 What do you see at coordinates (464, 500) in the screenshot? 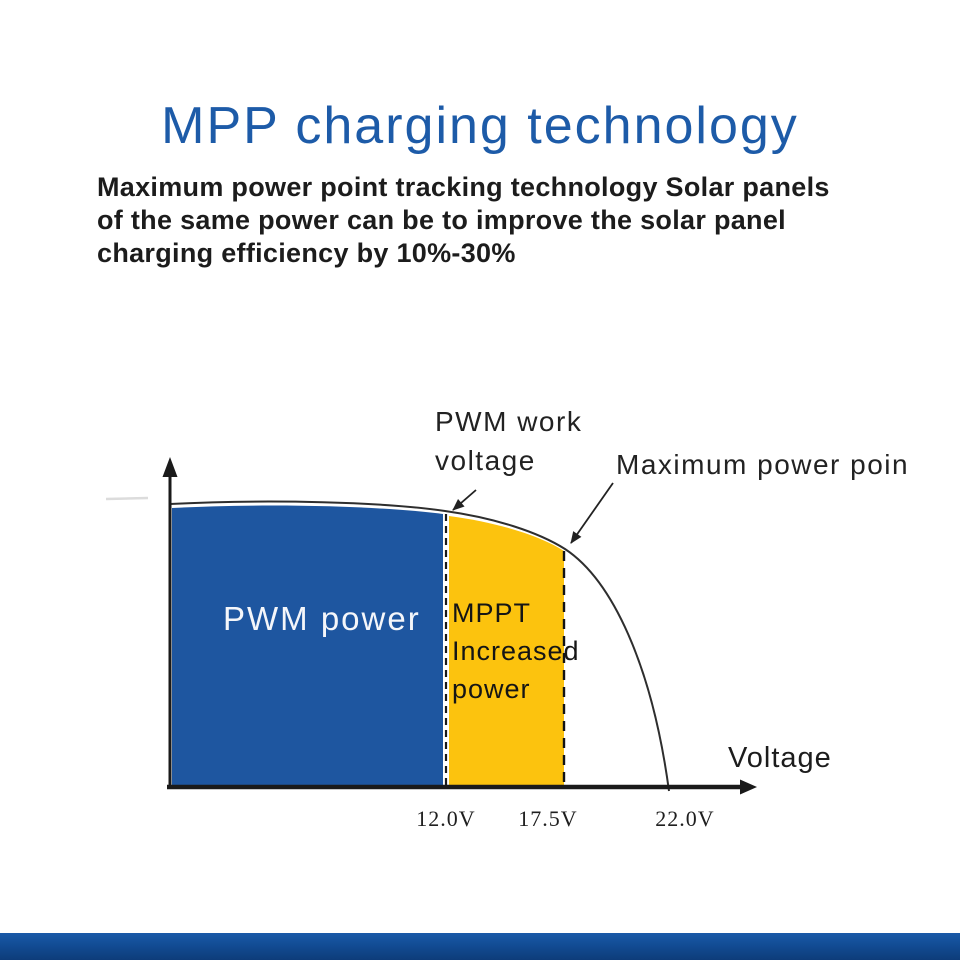
I see `pwm-work-voltage-arrow-icon` at bounding box center [464, 500].